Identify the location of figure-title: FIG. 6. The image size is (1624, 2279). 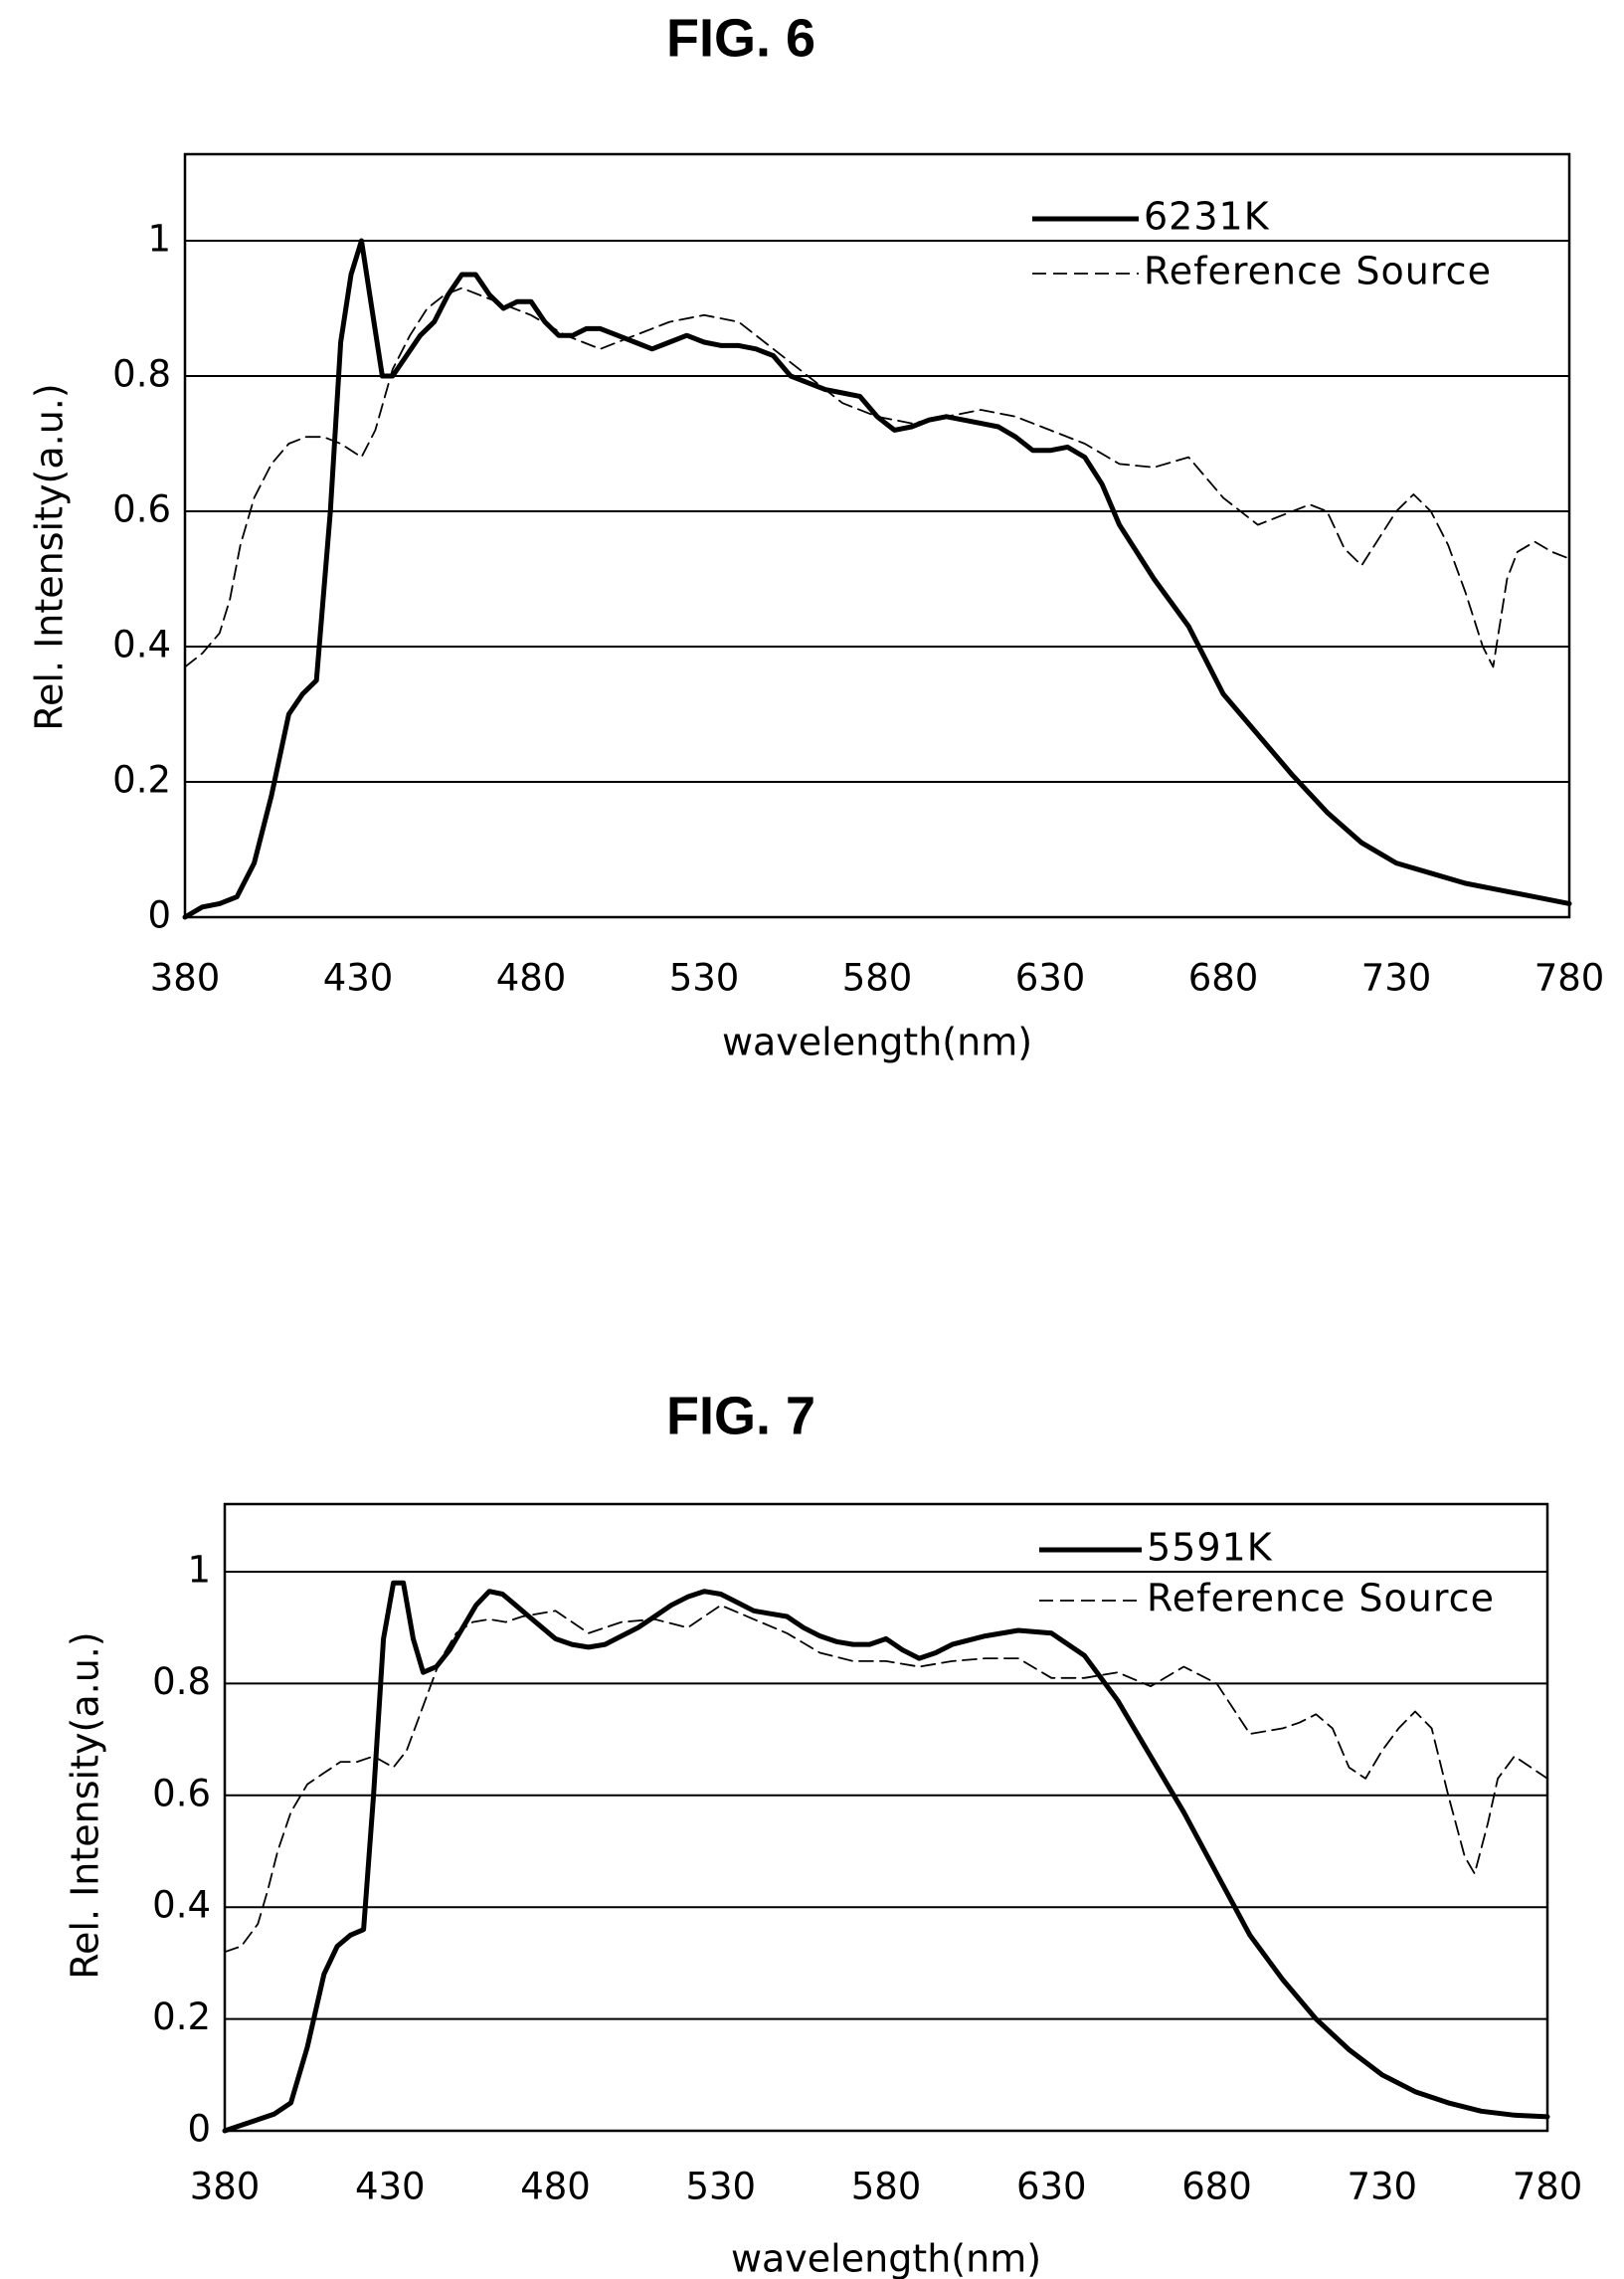
(740, 38).